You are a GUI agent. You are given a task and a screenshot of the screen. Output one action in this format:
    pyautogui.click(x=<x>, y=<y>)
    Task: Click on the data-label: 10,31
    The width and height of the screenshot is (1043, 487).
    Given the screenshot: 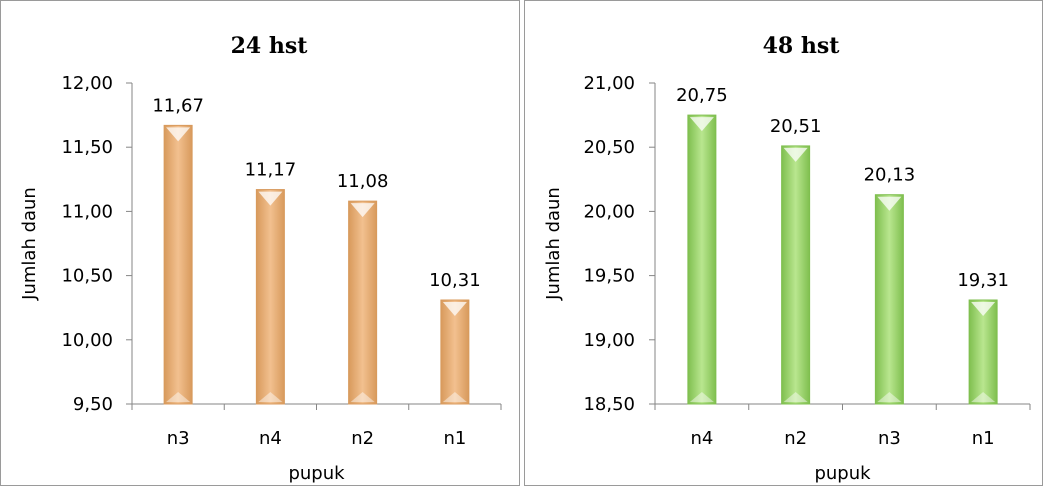 What is the action you would take?
    pyautogui.click(x=455, y=280)
    